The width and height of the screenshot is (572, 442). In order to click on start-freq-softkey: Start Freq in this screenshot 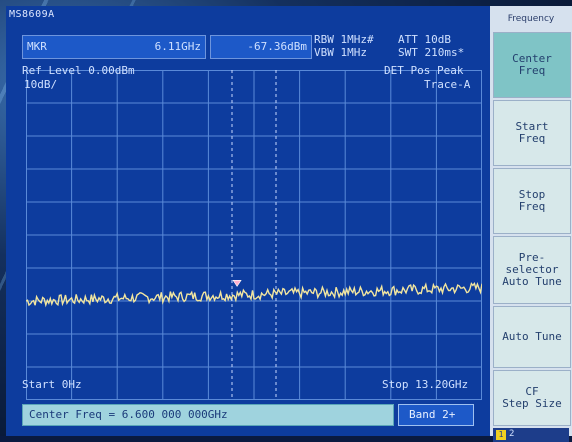, I will do `click(532, 133)`.